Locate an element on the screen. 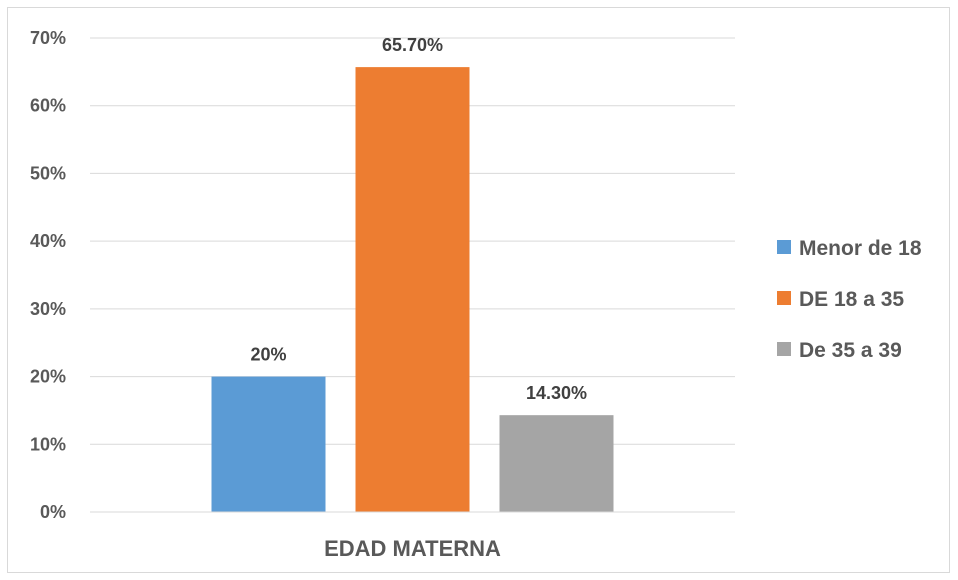 The image size is (958, 580). y-tick-label: 0% is located at coordinates (53, 512).